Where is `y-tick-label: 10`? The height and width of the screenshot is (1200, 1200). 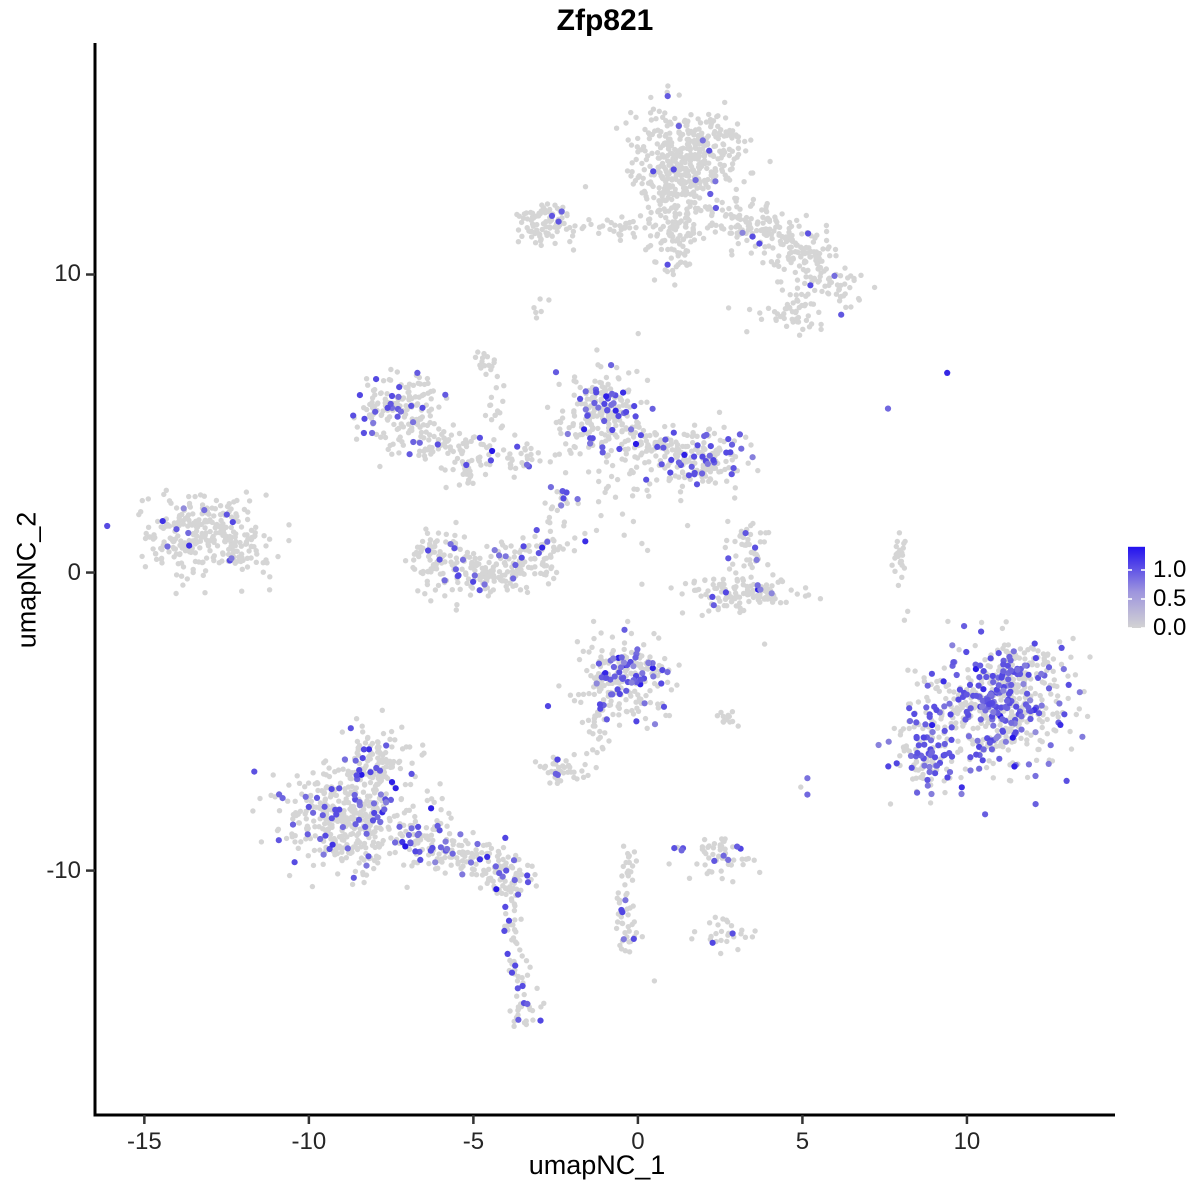
y-tick-label: 10 is located at coordinates (67, 274).